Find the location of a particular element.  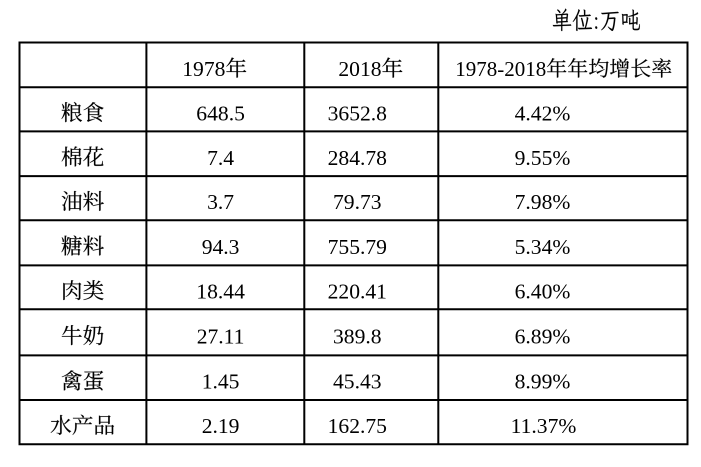

svg-text: 94.3 is located at coordinates (221, 247).